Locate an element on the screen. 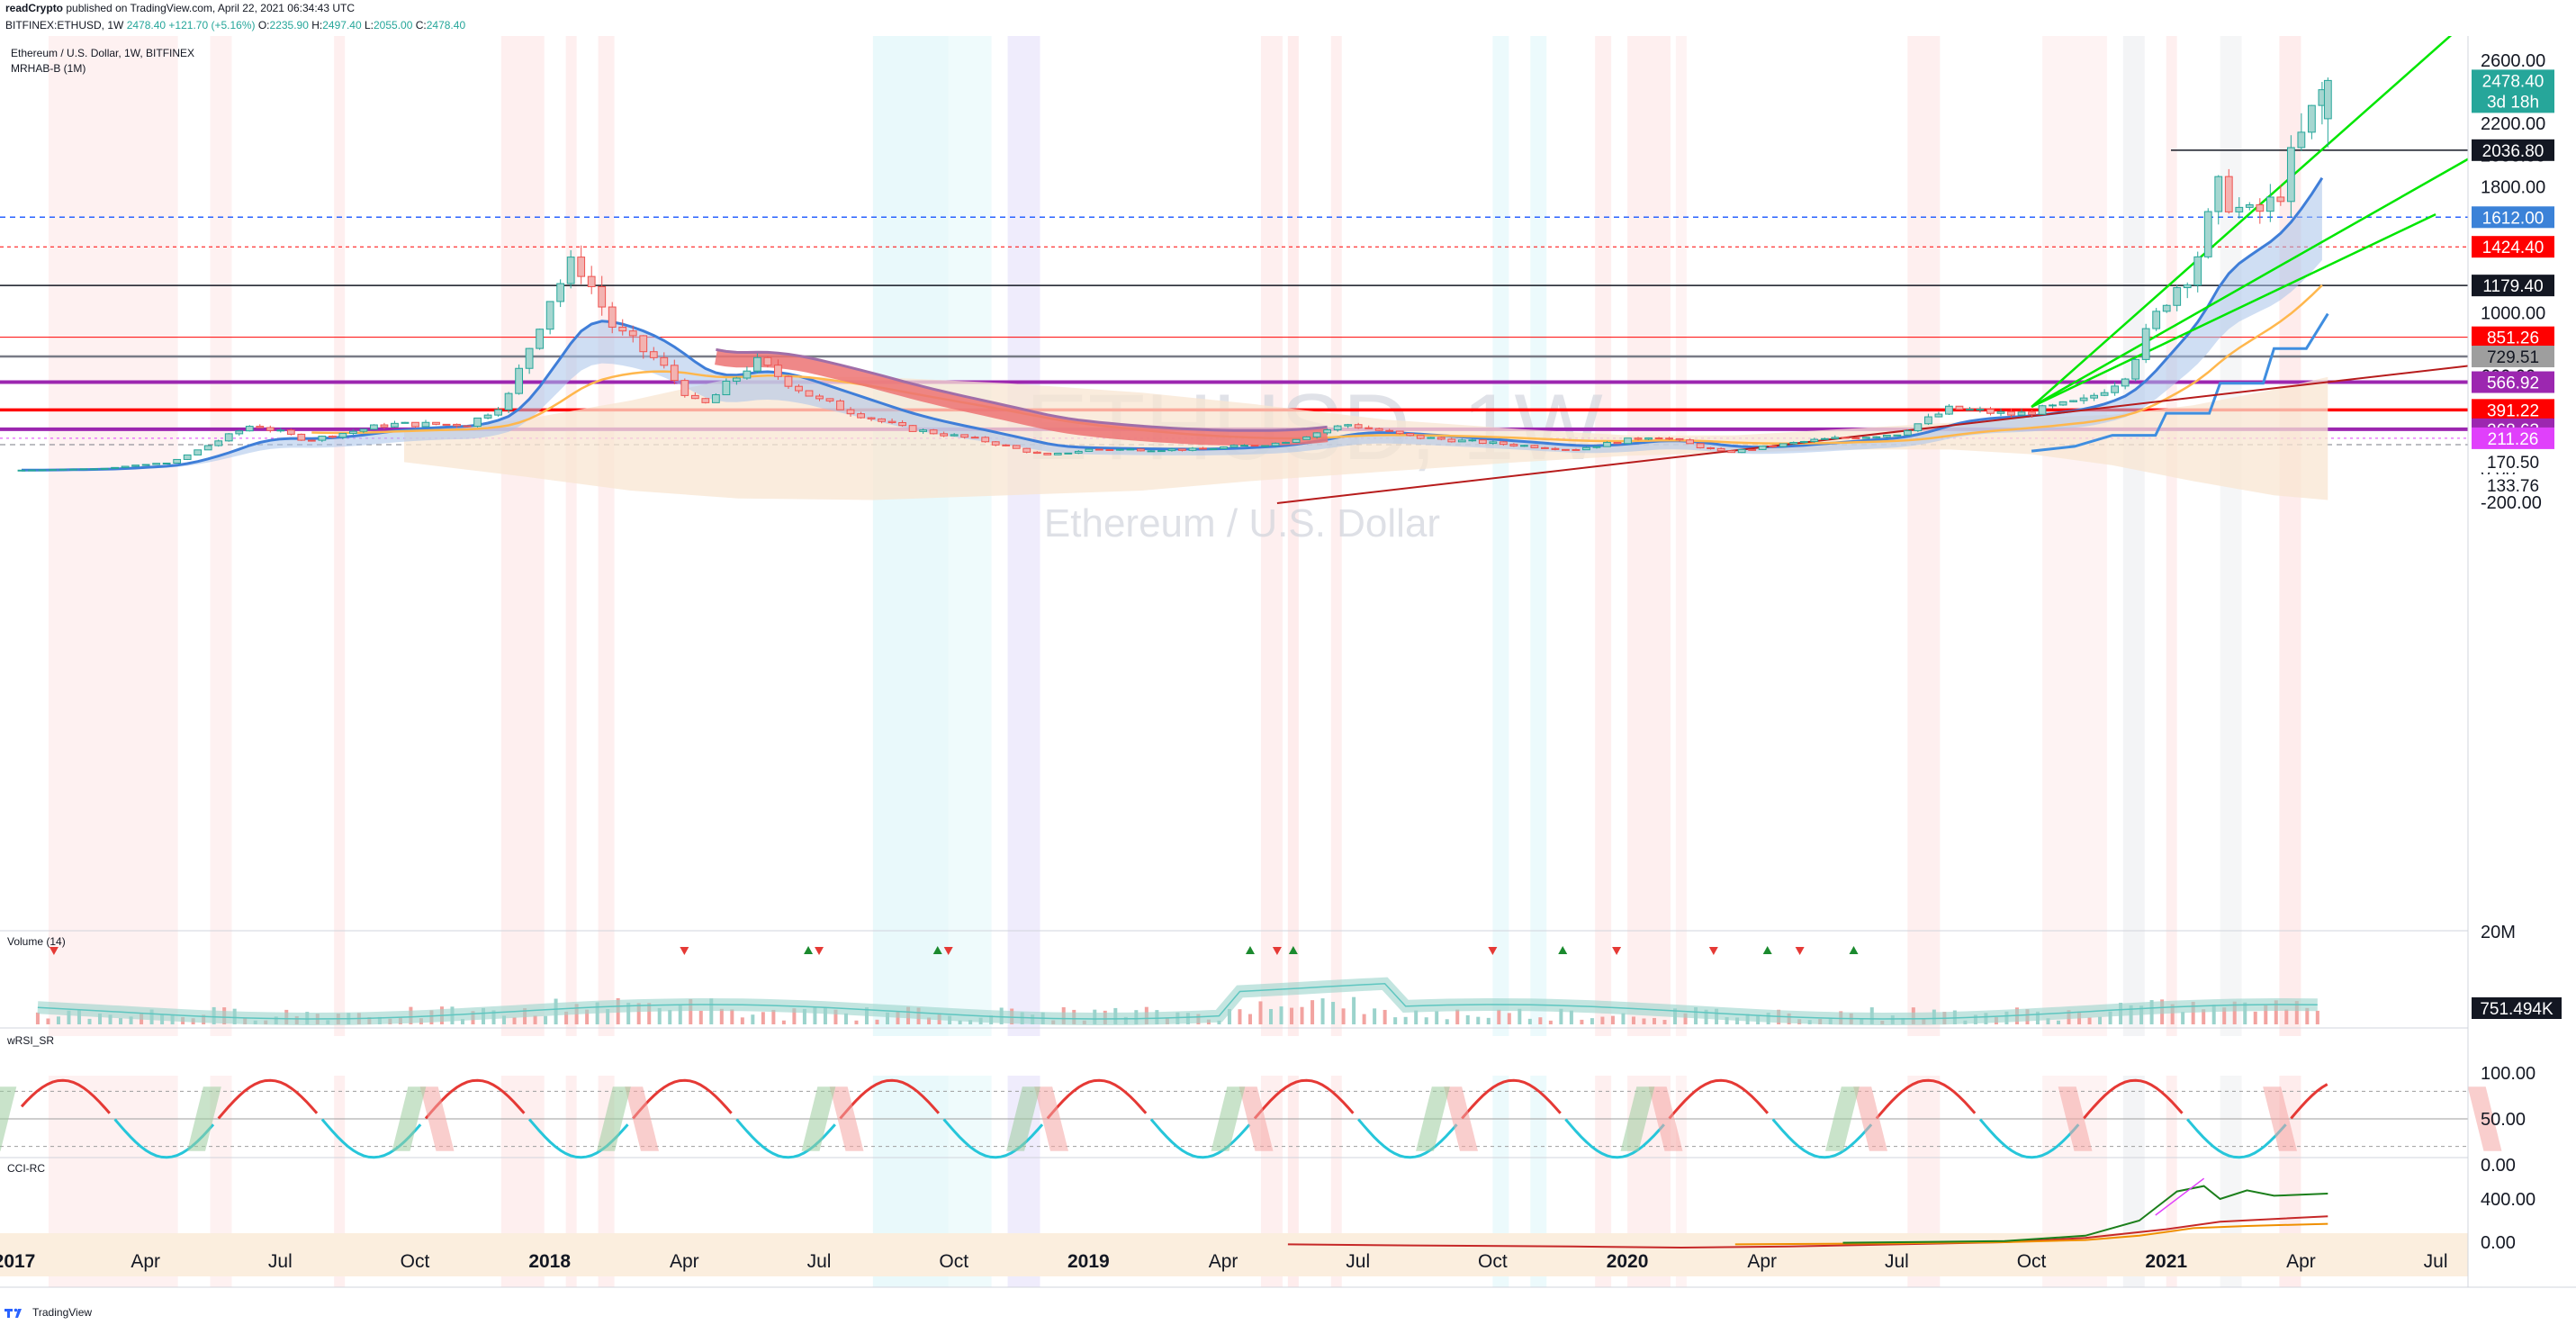 This screenshot has height=1325, width=2576. green-trendline is located at coordinates (2250, 283).